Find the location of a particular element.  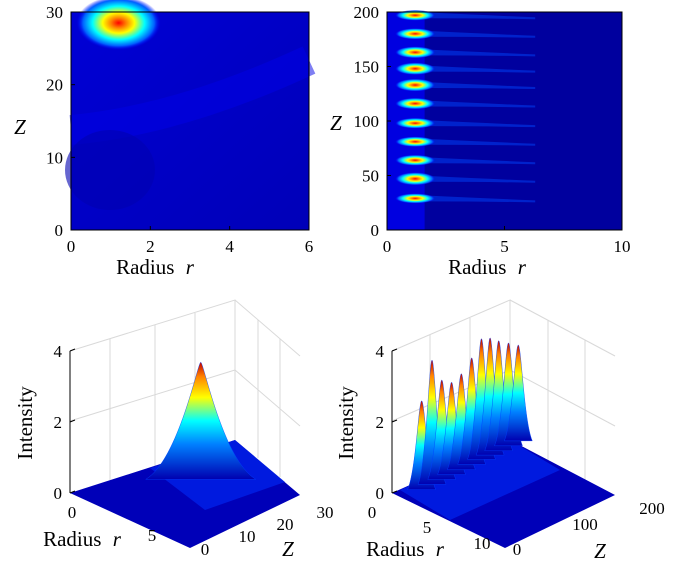

x-tick-label: 5 is located at coordinates (504, 246).